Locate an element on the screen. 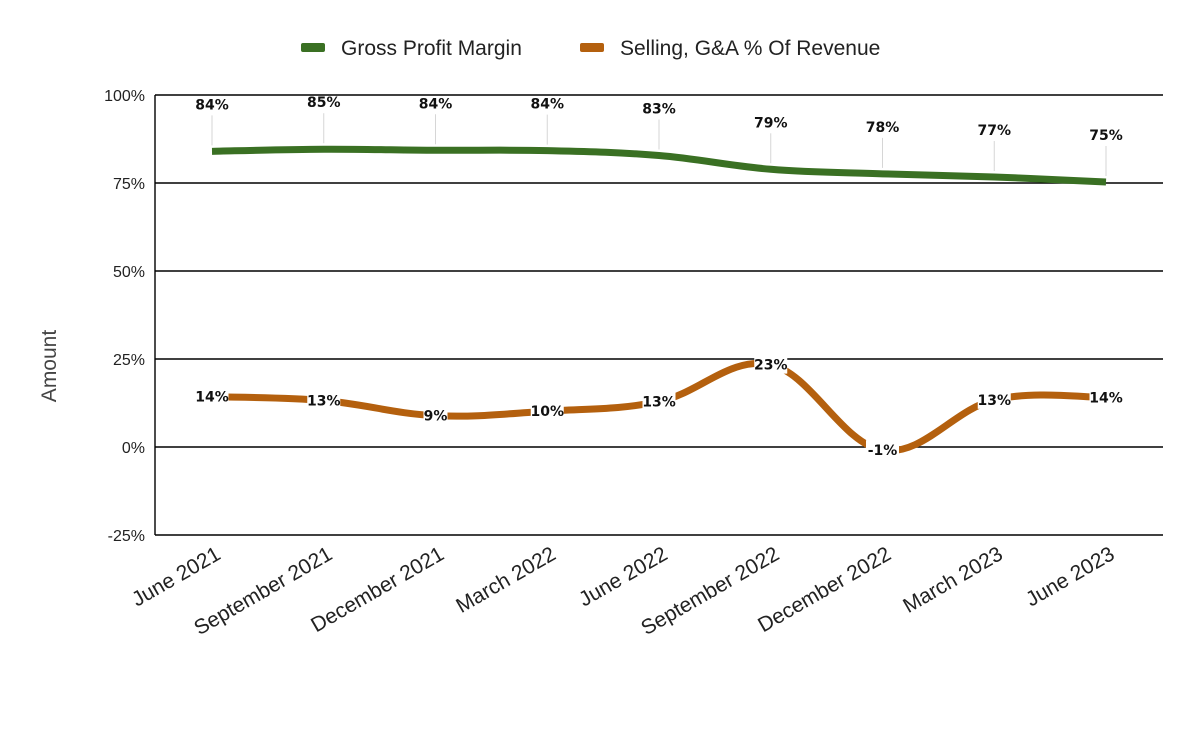 Image resolution: width=1200 pixels, height=741 pixels. x-tick-label: March 2023 is located at coordinates (953, 579).